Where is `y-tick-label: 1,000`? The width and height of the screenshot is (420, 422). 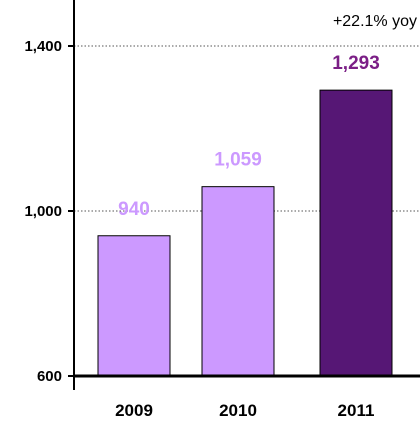
y-tick-label: 1,000 is located at coordinates (43, 211).